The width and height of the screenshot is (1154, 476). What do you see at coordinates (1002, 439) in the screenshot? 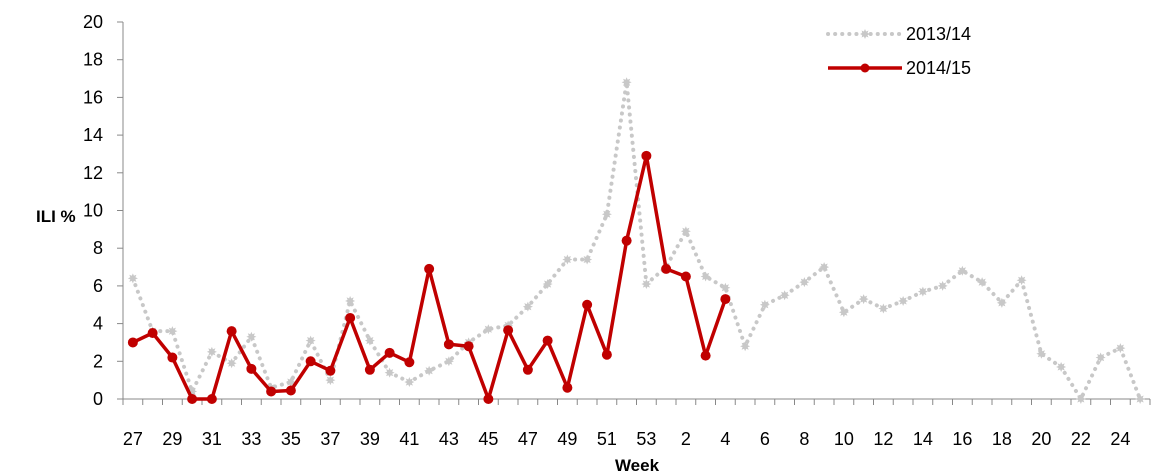
I see `x-tick-label: 18` at bounding box center [1002, 439].